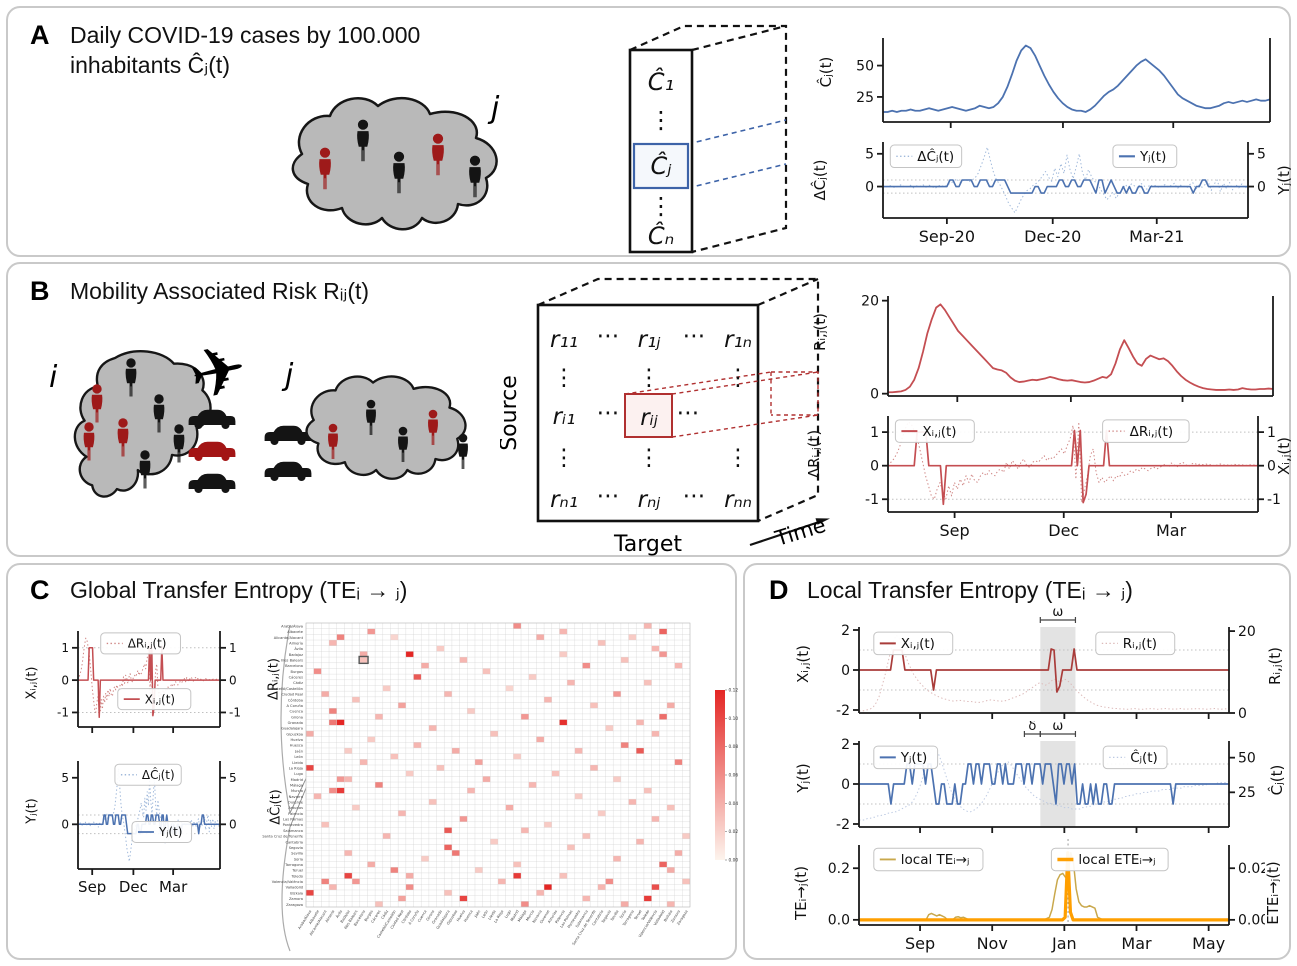  What do you see at coordinates (623, 914) in the screenshot?
I see `svg-text: Soria` at bounding box center [623, 914].